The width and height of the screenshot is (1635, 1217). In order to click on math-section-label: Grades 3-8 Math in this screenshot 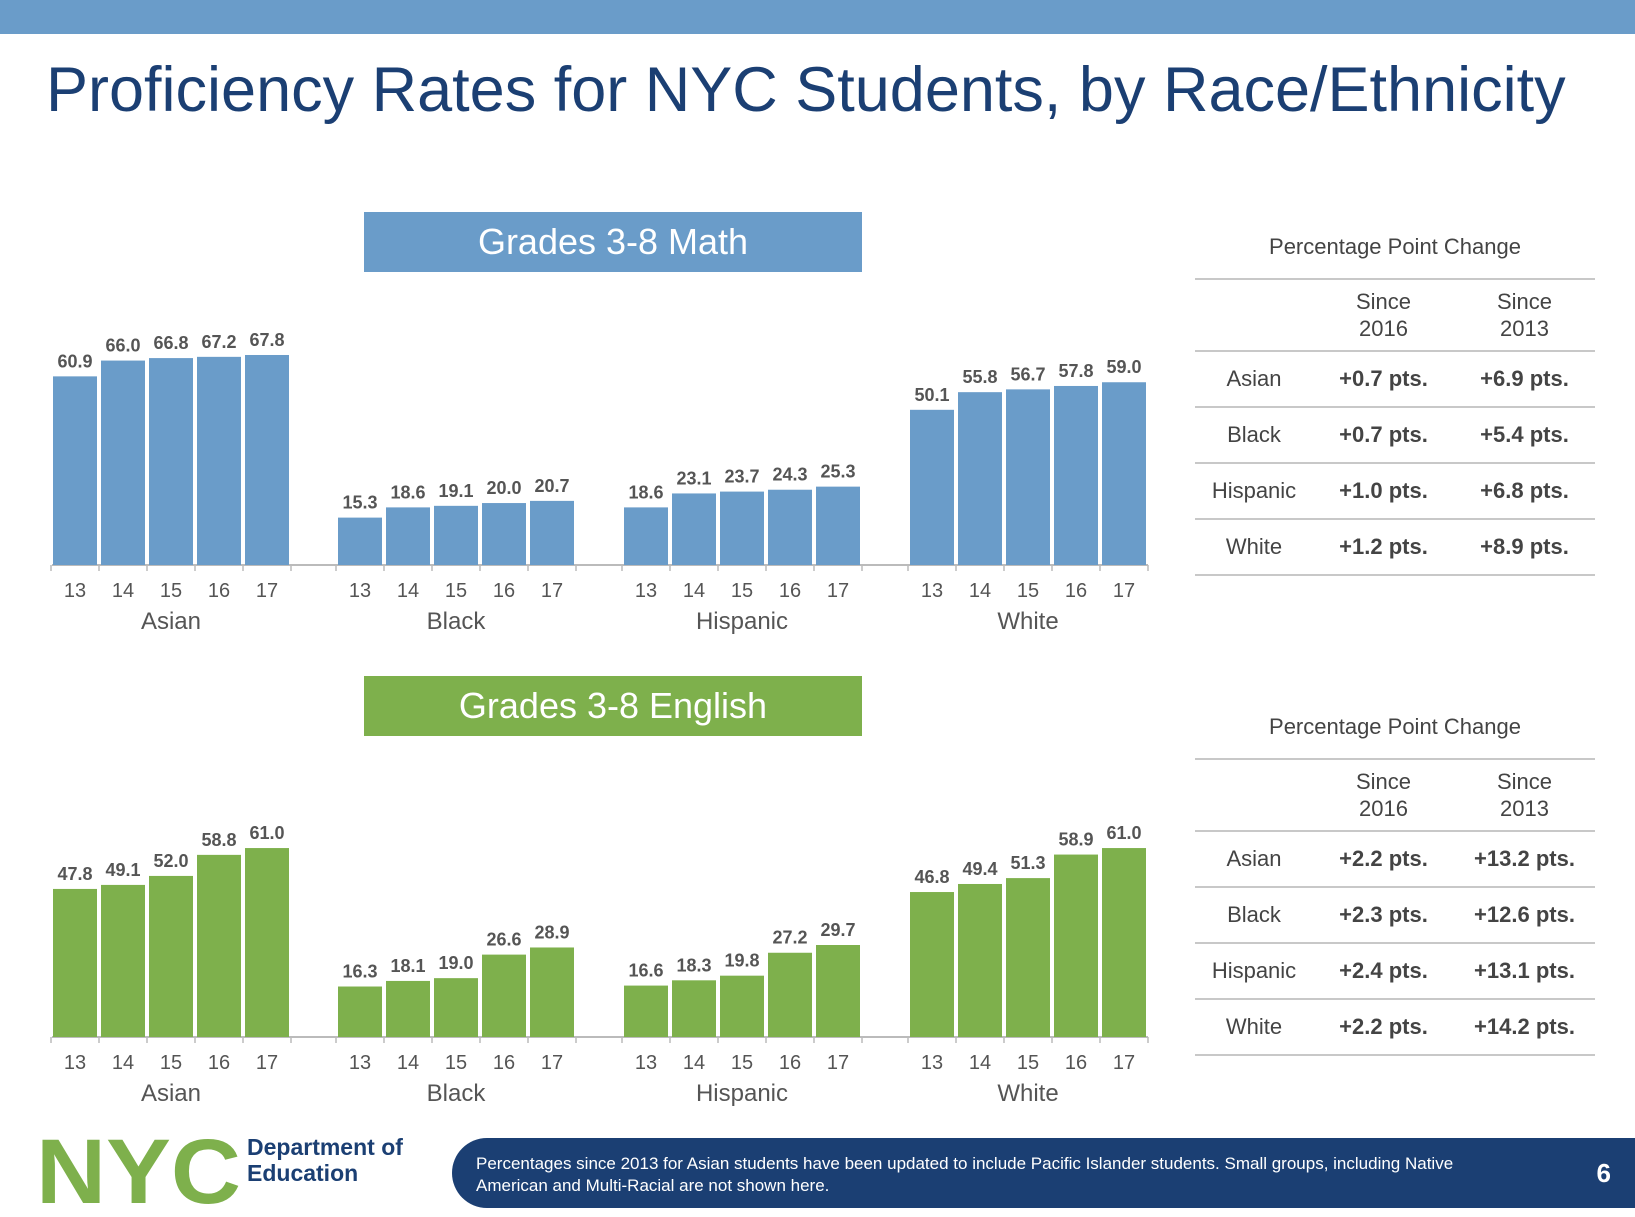, I will do `click(613, 242)`.